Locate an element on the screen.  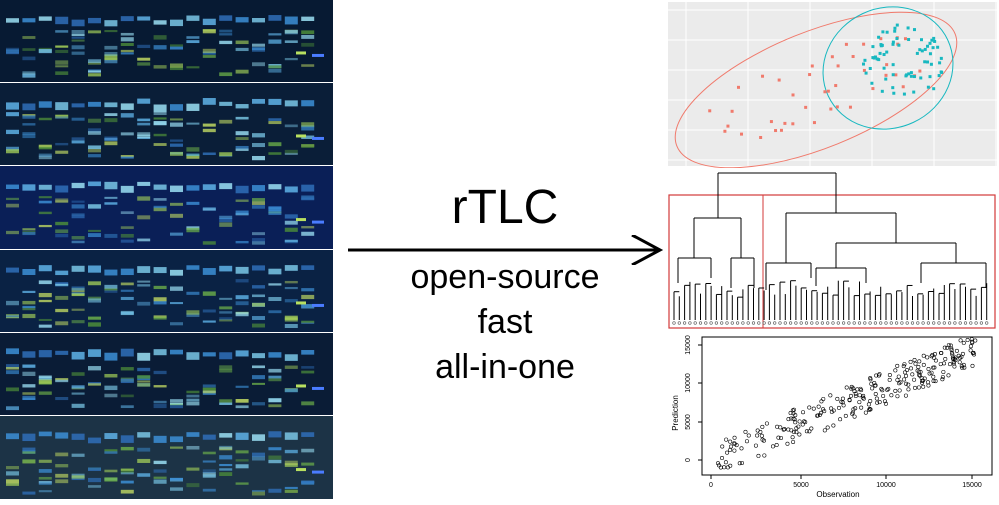
marker-band is located at coordinates (318, 138).